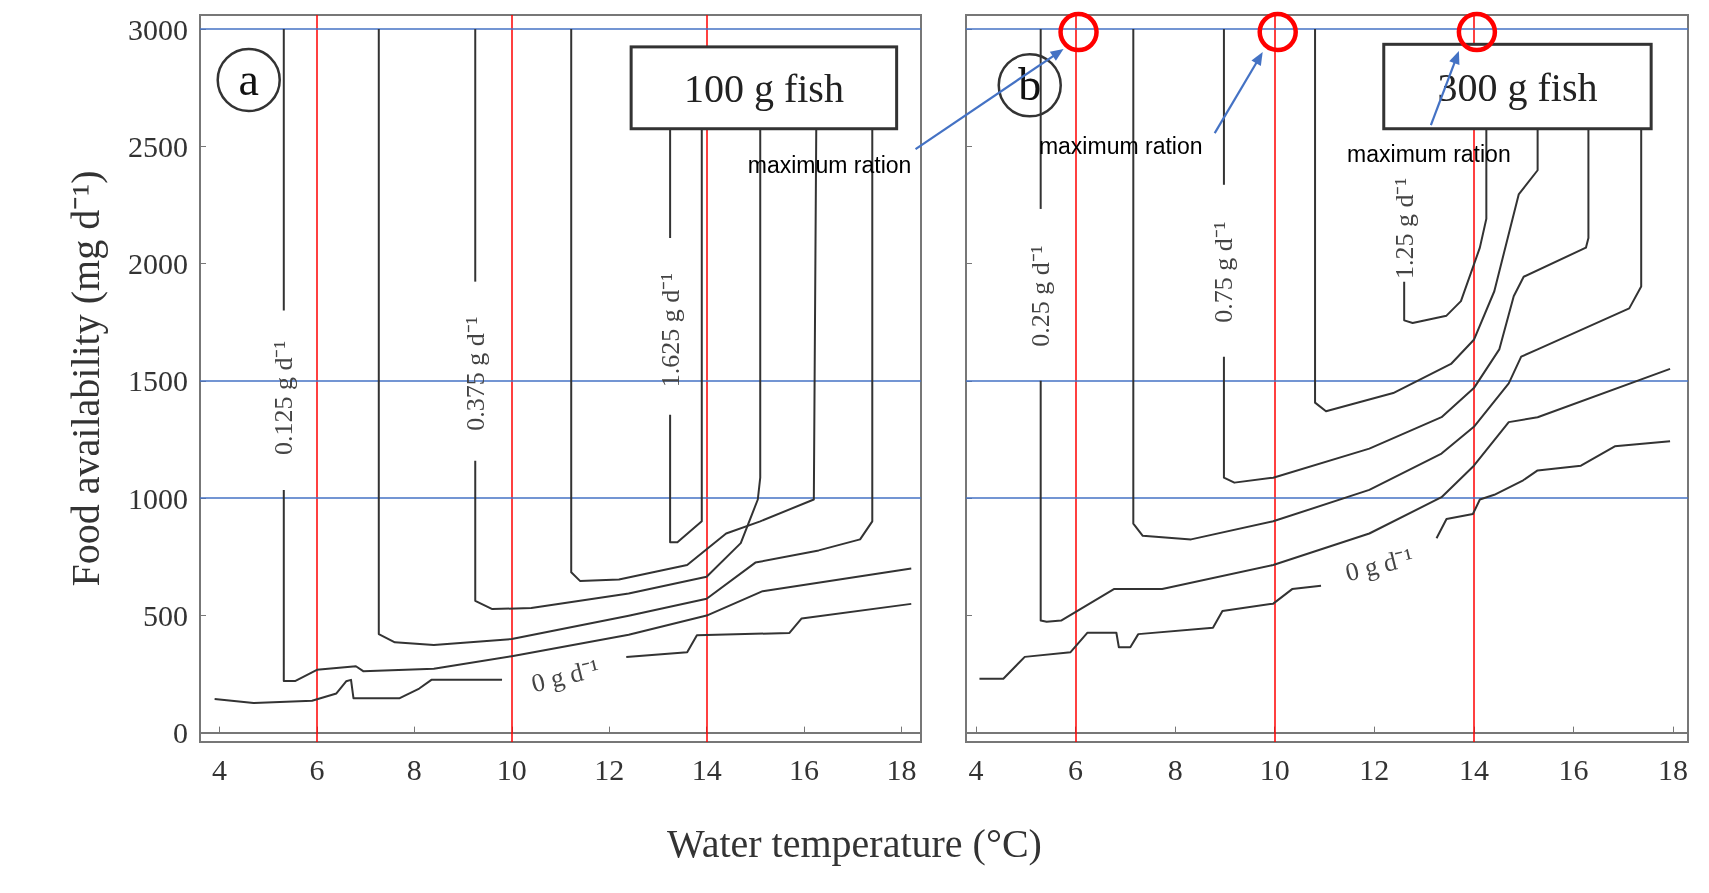  Describe the element at coordinates (284, 398) in the screenshot. I see `annotation: 0.125 g d⁻¹` at that location.